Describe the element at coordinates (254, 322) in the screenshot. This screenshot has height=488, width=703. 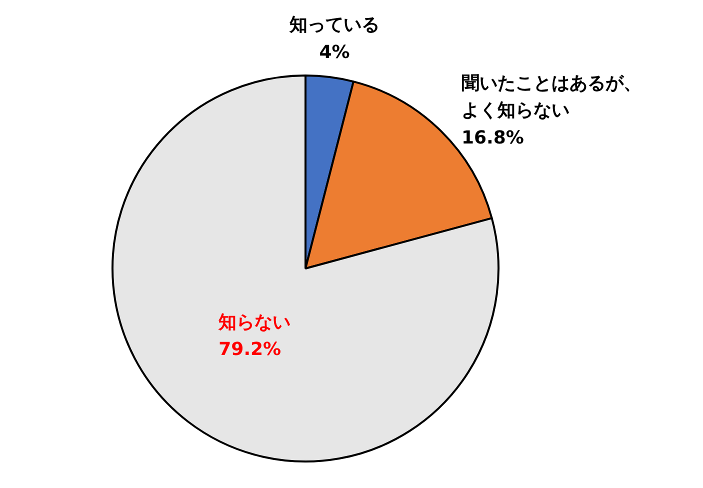
I see `slice-label: 知らない` at that location.